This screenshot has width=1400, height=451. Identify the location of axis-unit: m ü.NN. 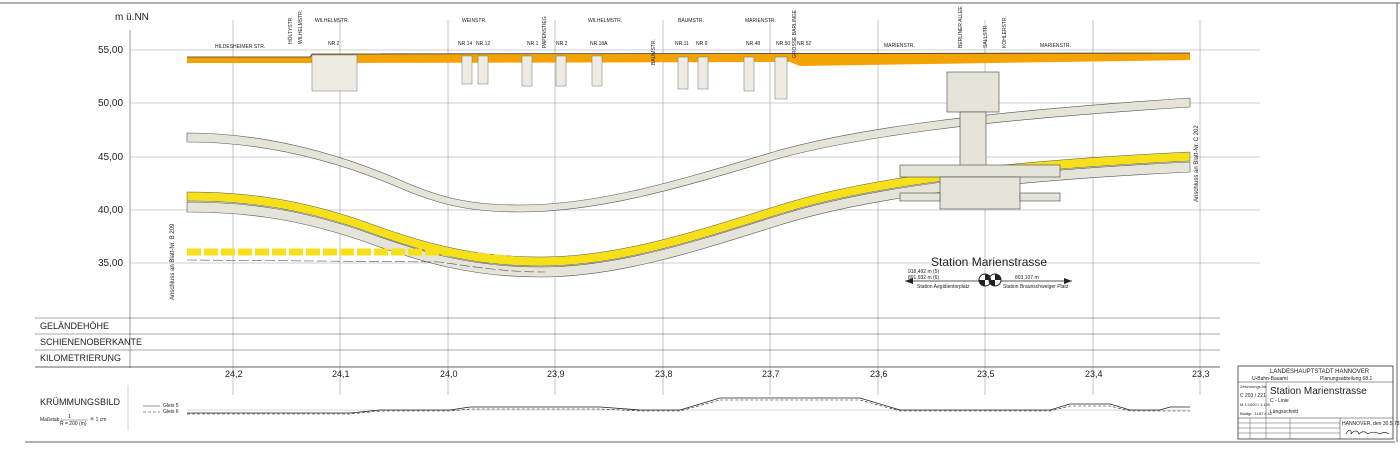
(132, 17).